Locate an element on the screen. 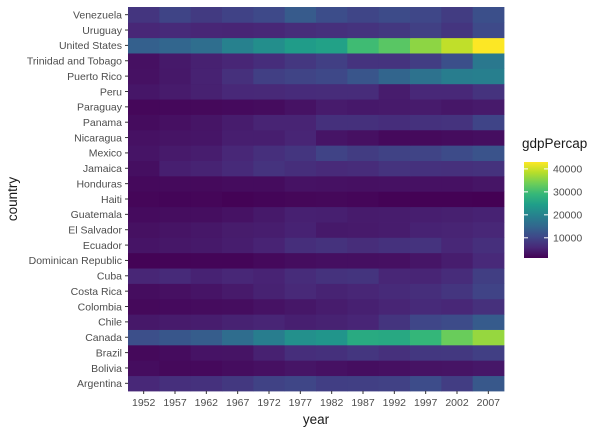 The image size is (600, 429). cell-trinidad-and-tobago-1952 is located at coordinates (144, 61).